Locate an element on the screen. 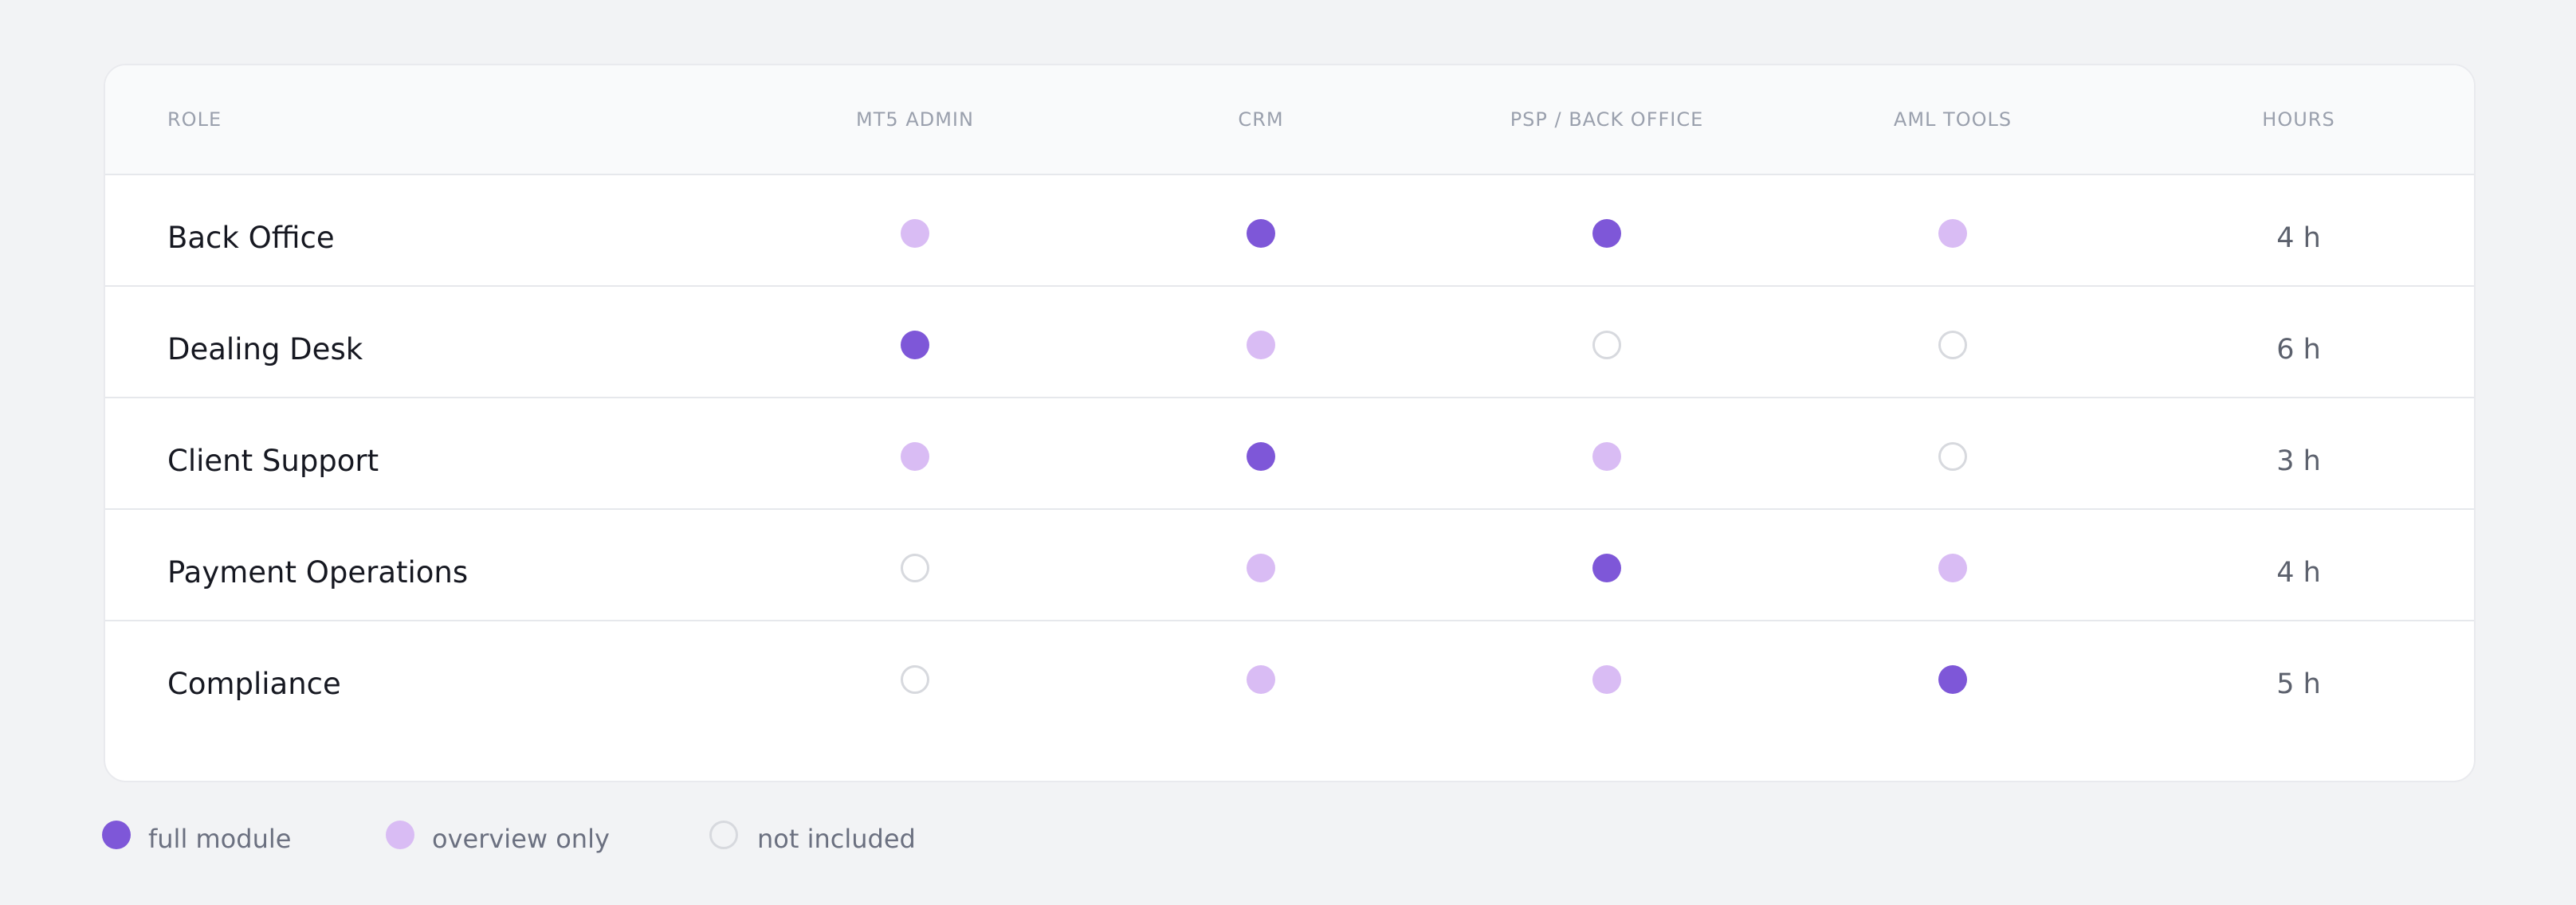 Image resolution: width=2576 pixels, height=905 pixels. role-name: Payment Operations is located at coordinates (318, 572).